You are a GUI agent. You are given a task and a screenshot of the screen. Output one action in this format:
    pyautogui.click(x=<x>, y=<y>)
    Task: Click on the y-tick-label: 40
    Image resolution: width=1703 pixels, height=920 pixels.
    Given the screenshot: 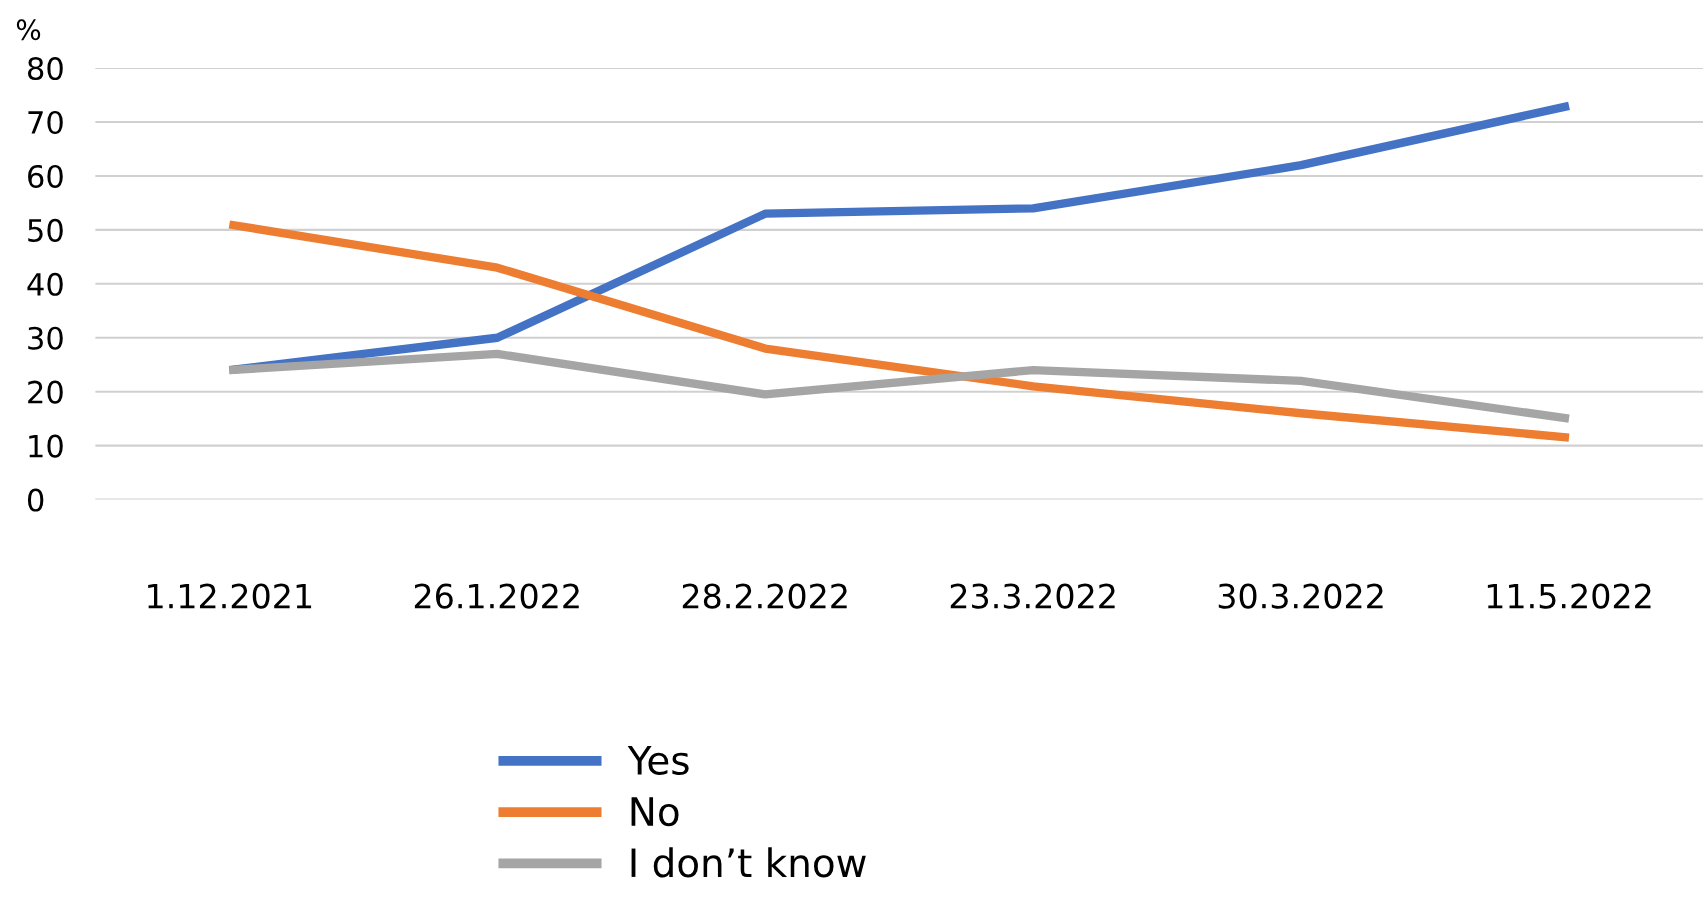 What is the action you would take?
    pyautogui.click(x=45, y=284)
    